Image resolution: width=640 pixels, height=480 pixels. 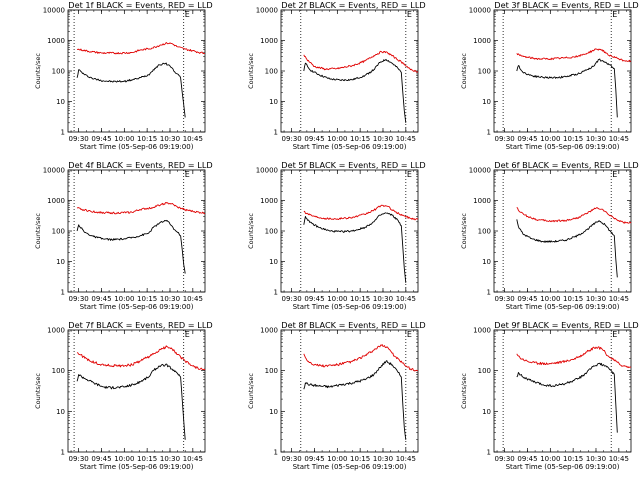 What do you see at coordinates (353, 165) in the screenshot?
I see `panel-title: Det 5f BLACK = Events, RED = LLD` at bounding box center [353, 165].